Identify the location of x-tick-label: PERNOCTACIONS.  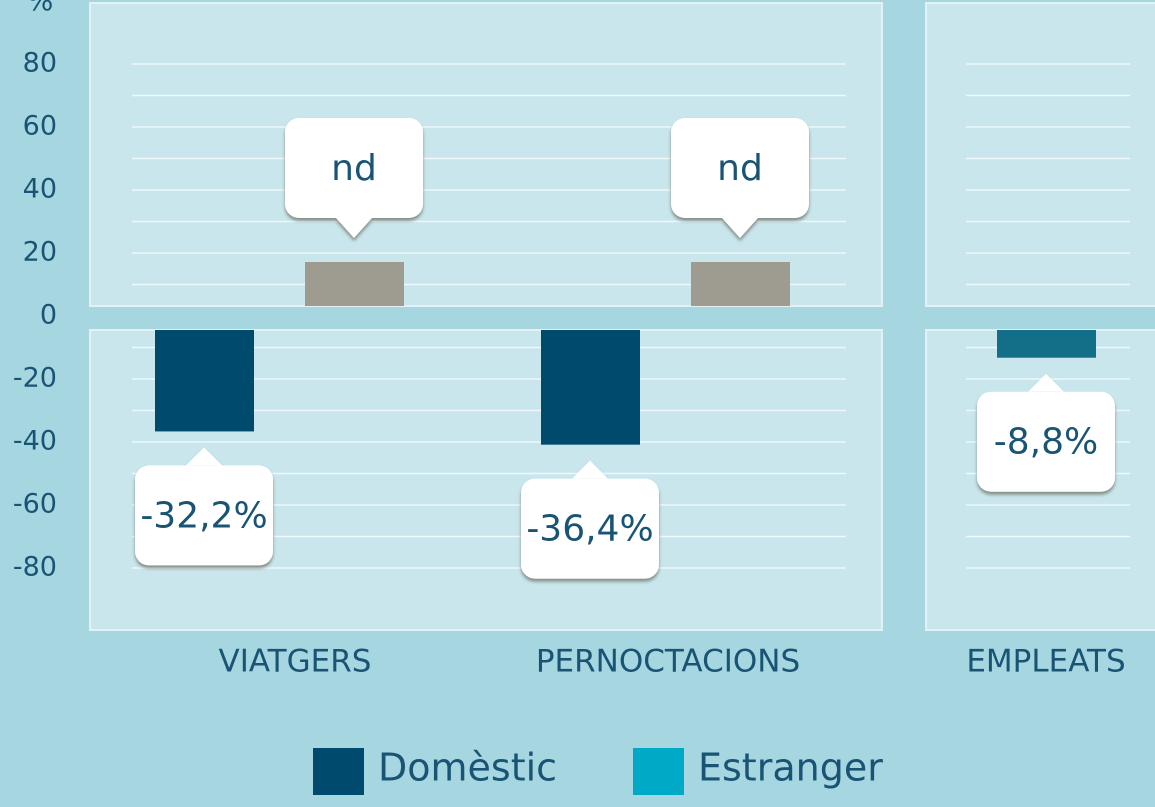
(668, 662).